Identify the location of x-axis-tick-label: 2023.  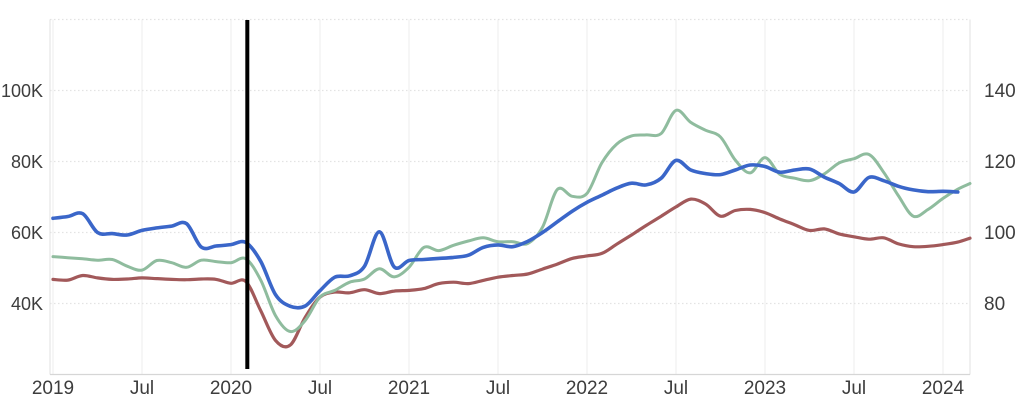
(765, 388).